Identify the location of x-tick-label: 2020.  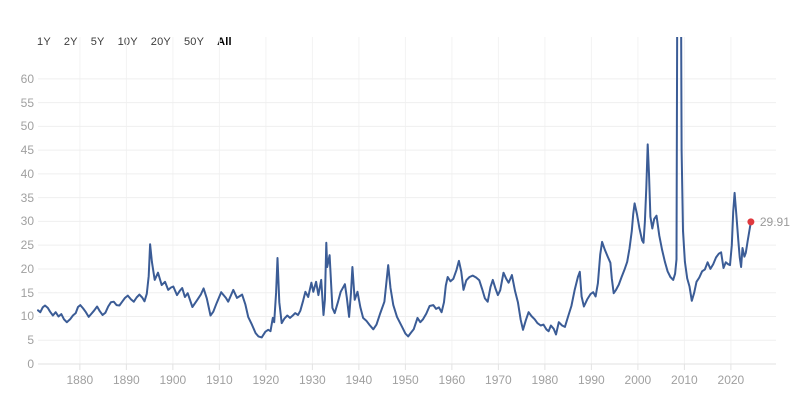
(731, 380).